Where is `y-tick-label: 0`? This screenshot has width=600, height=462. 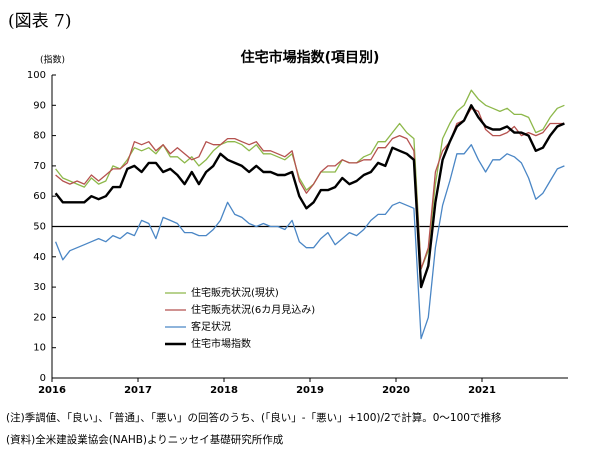
y-tick-label: 0 is located at coordinates (43, 378).